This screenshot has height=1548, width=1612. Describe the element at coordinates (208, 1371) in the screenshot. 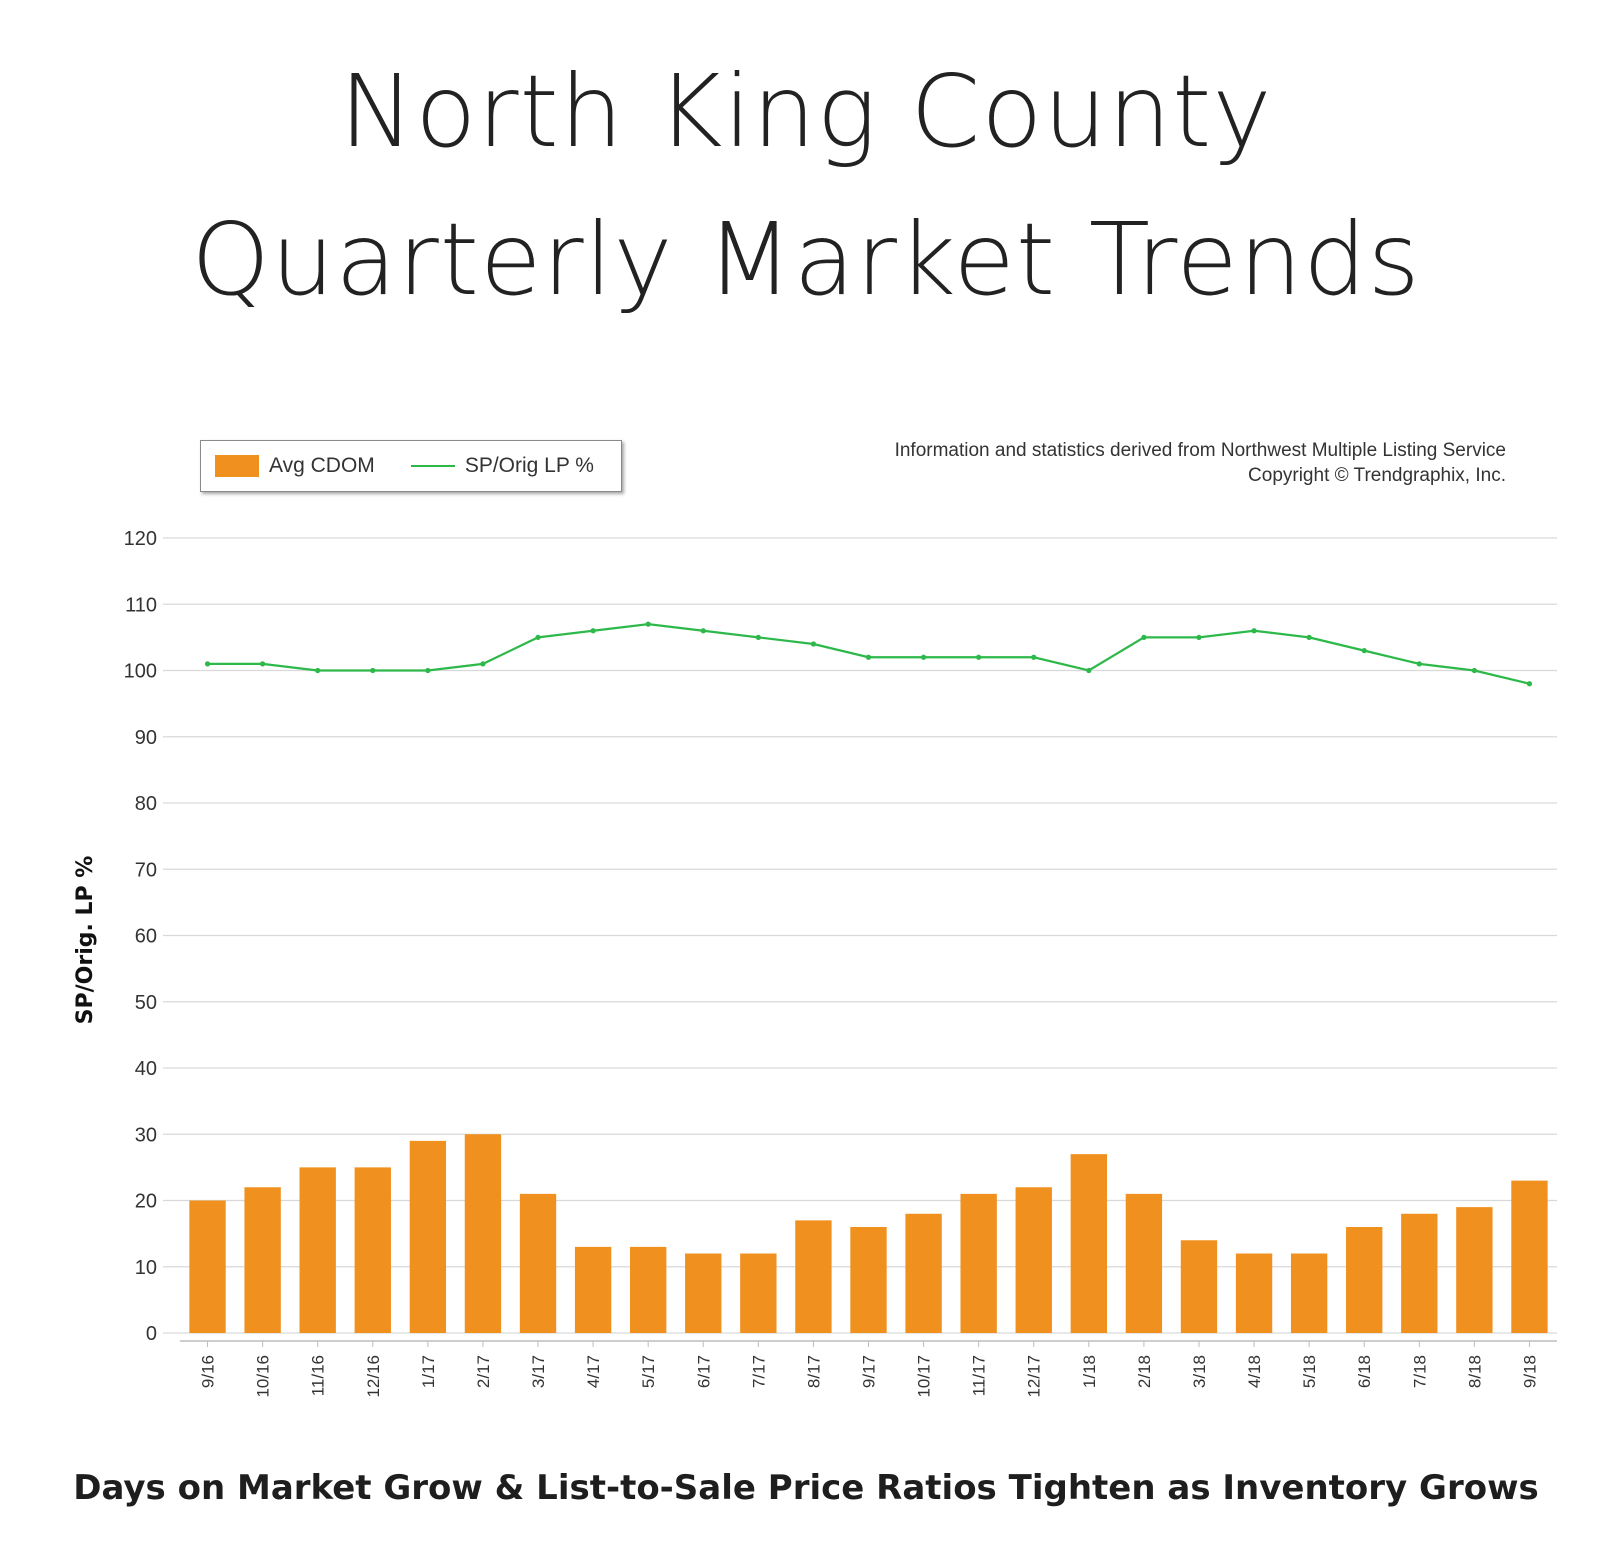

I see `x-tick-label: 9/16` at that location.